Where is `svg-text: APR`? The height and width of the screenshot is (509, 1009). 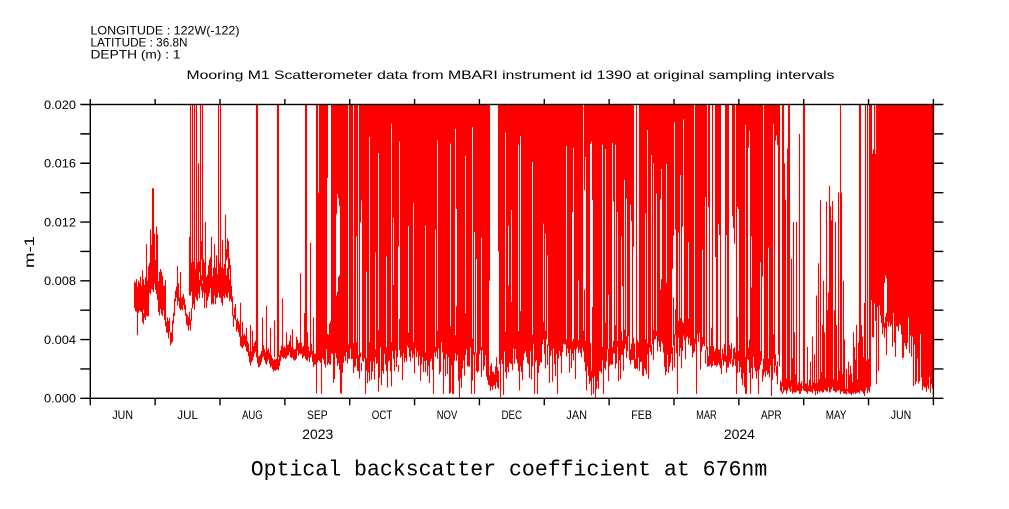
svg-text: APR is located at coordinates (771, 415).